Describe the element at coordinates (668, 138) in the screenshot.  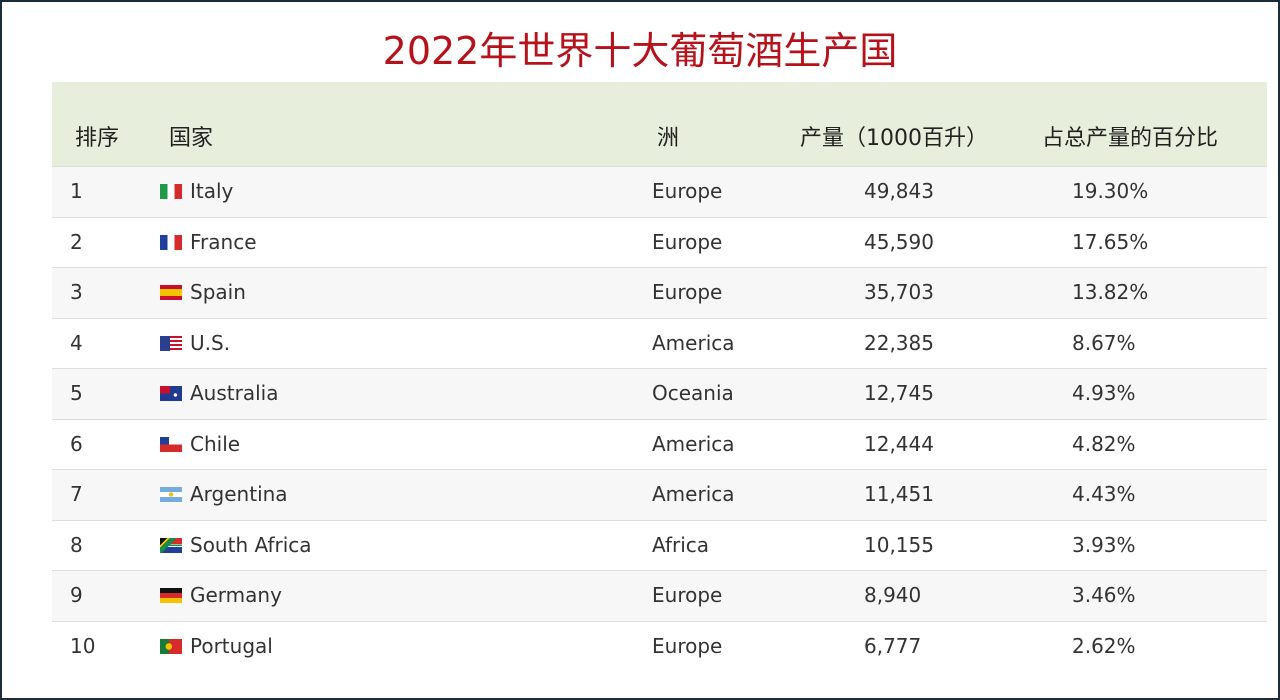
I see `header-continent: 洲` at that location.